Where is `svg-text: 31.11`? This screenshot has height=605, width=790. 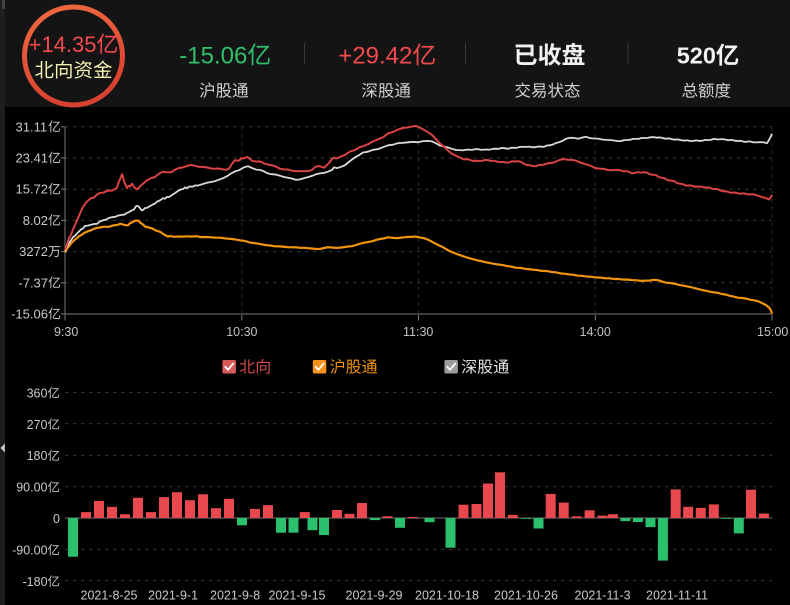 svg-text: 31.11 is located at coordinates (32, 126).